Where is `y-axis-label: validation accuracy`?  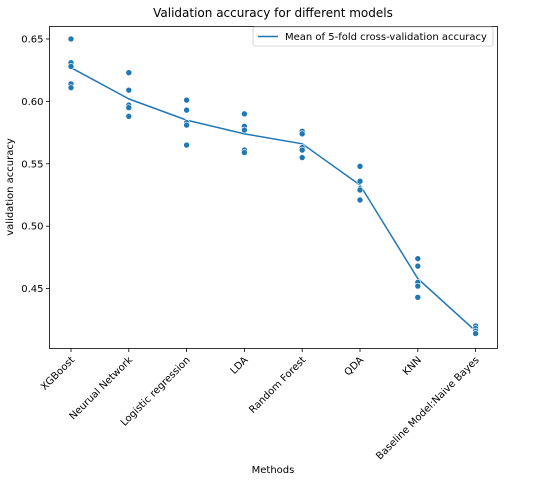 y-axis-label: validation accuracy is located at coordinates (10, 187).